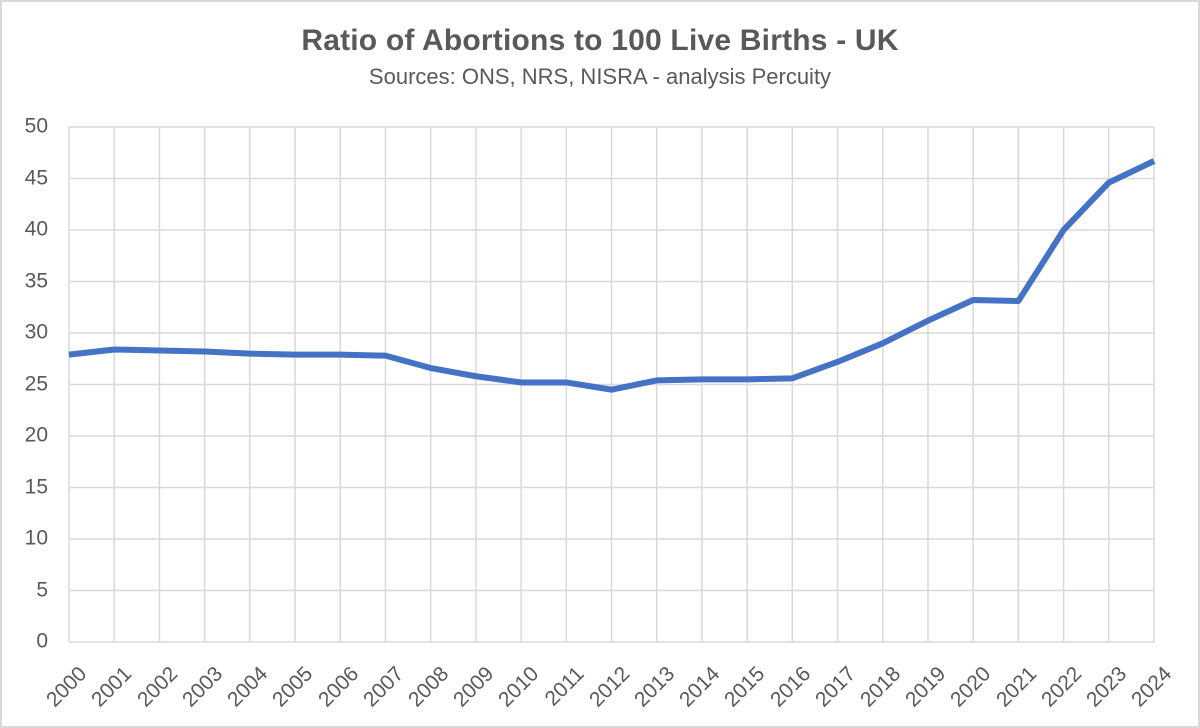  I want to click on y-axis-tick-label: 50, so click(36, 126).